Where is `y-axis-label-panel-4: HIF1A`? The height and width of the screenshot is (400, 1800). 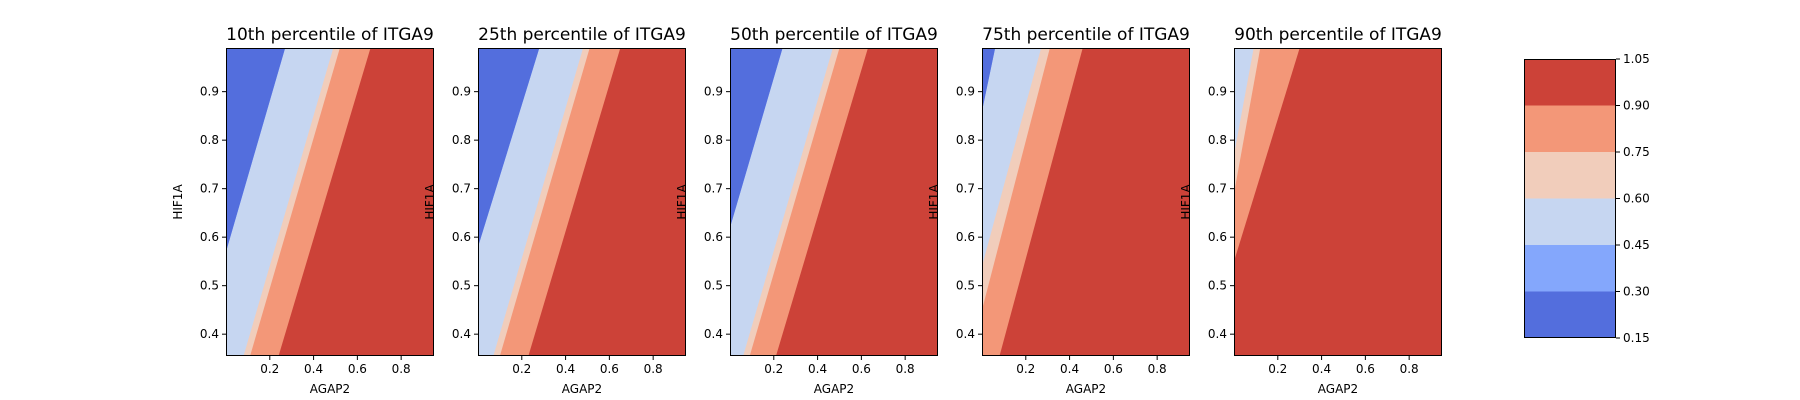 y-axis-label-panel-4: HIF1A is located at coordinates (934, 202).